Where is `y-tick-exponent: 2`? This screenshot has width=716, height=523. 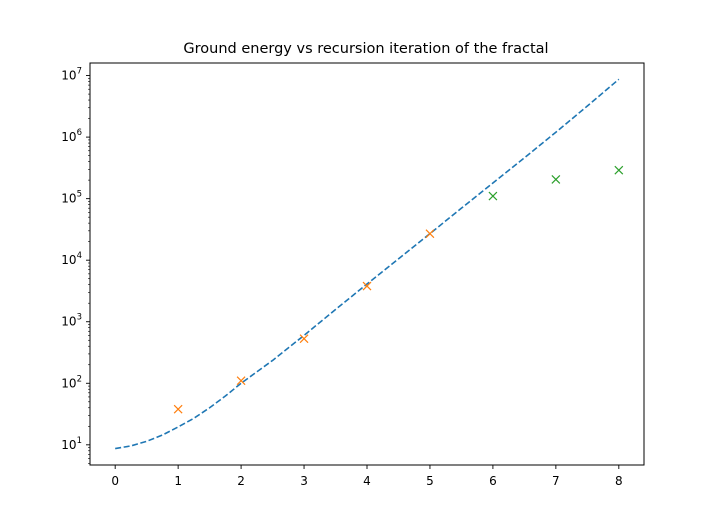
y-tick-exponent: 2 is located at coordinates (79, 379).